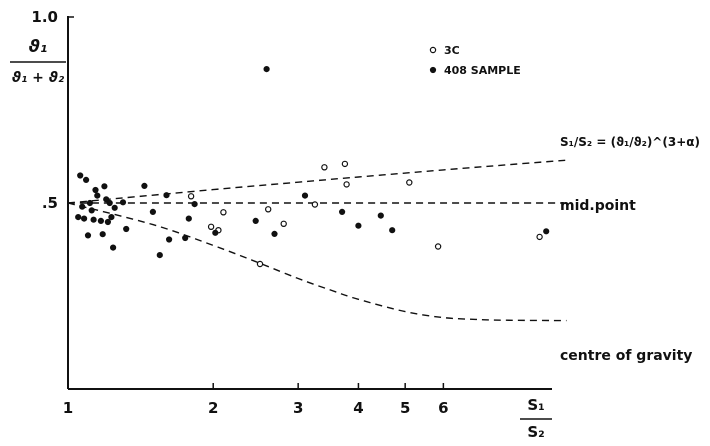 The image size is (710, 446). What do you see at coordinates (535, 432) in the screenshot?
I see `x-axis-label-denominator: S₂` at bounding box center [535, 432].